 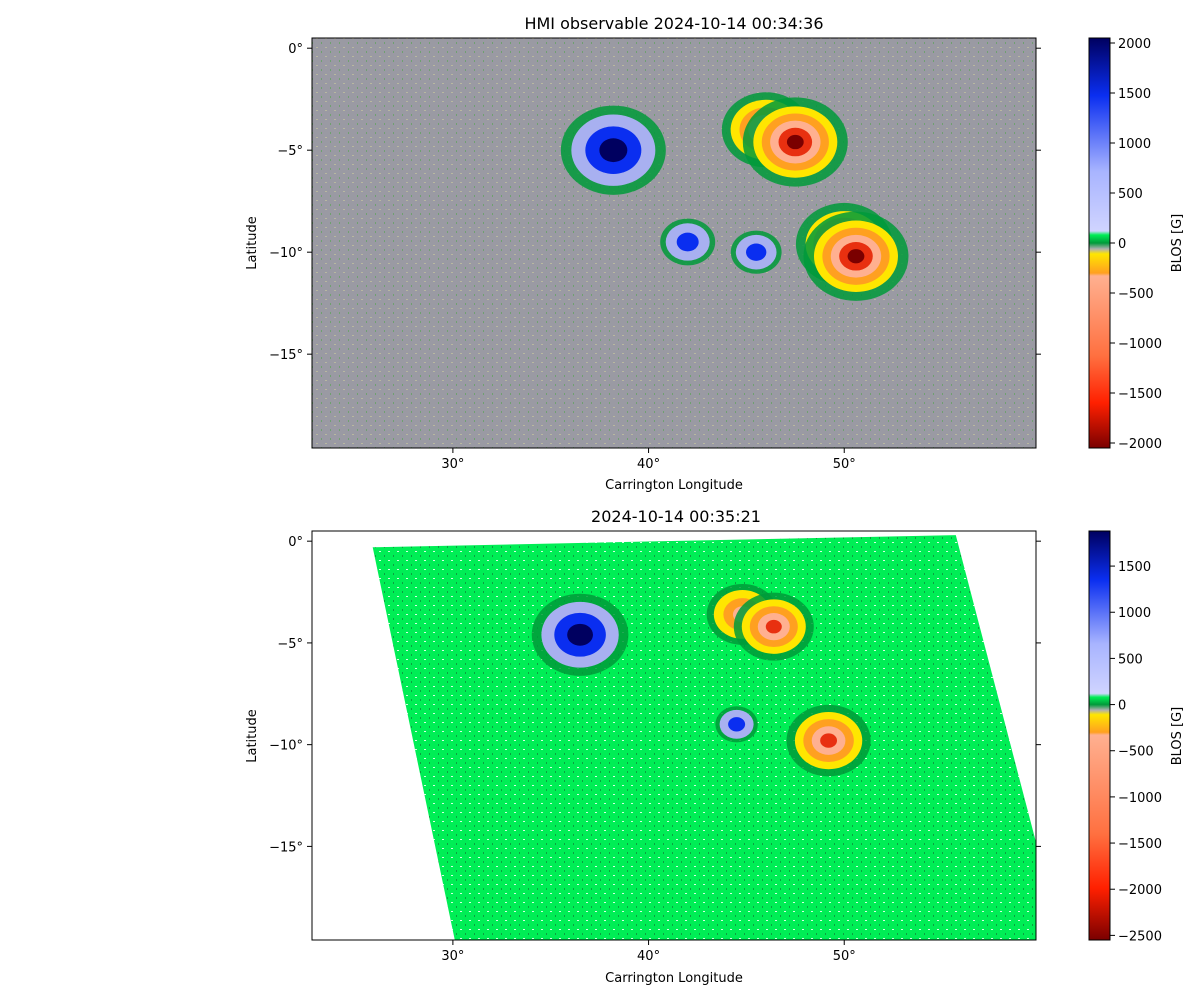 I want to click on bottom-colorbar-ticks: 1500 1000 500 0 −500 −1000 −1500 −2000 −2500, so click(x=1136, y=752).